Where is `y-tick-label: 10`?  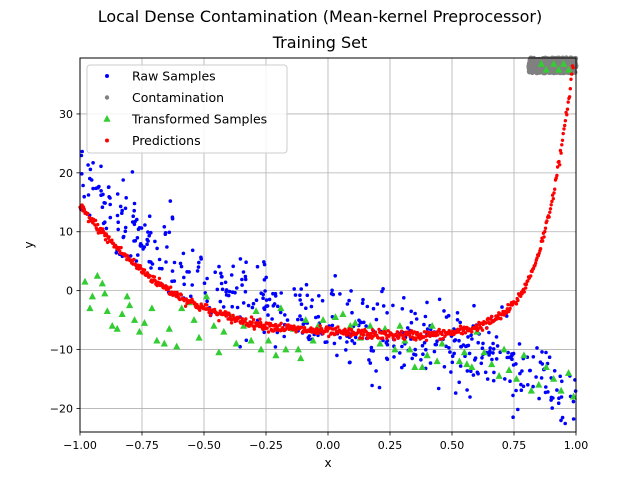
y-tick-label: 10 is located at coordinates (66, 232).